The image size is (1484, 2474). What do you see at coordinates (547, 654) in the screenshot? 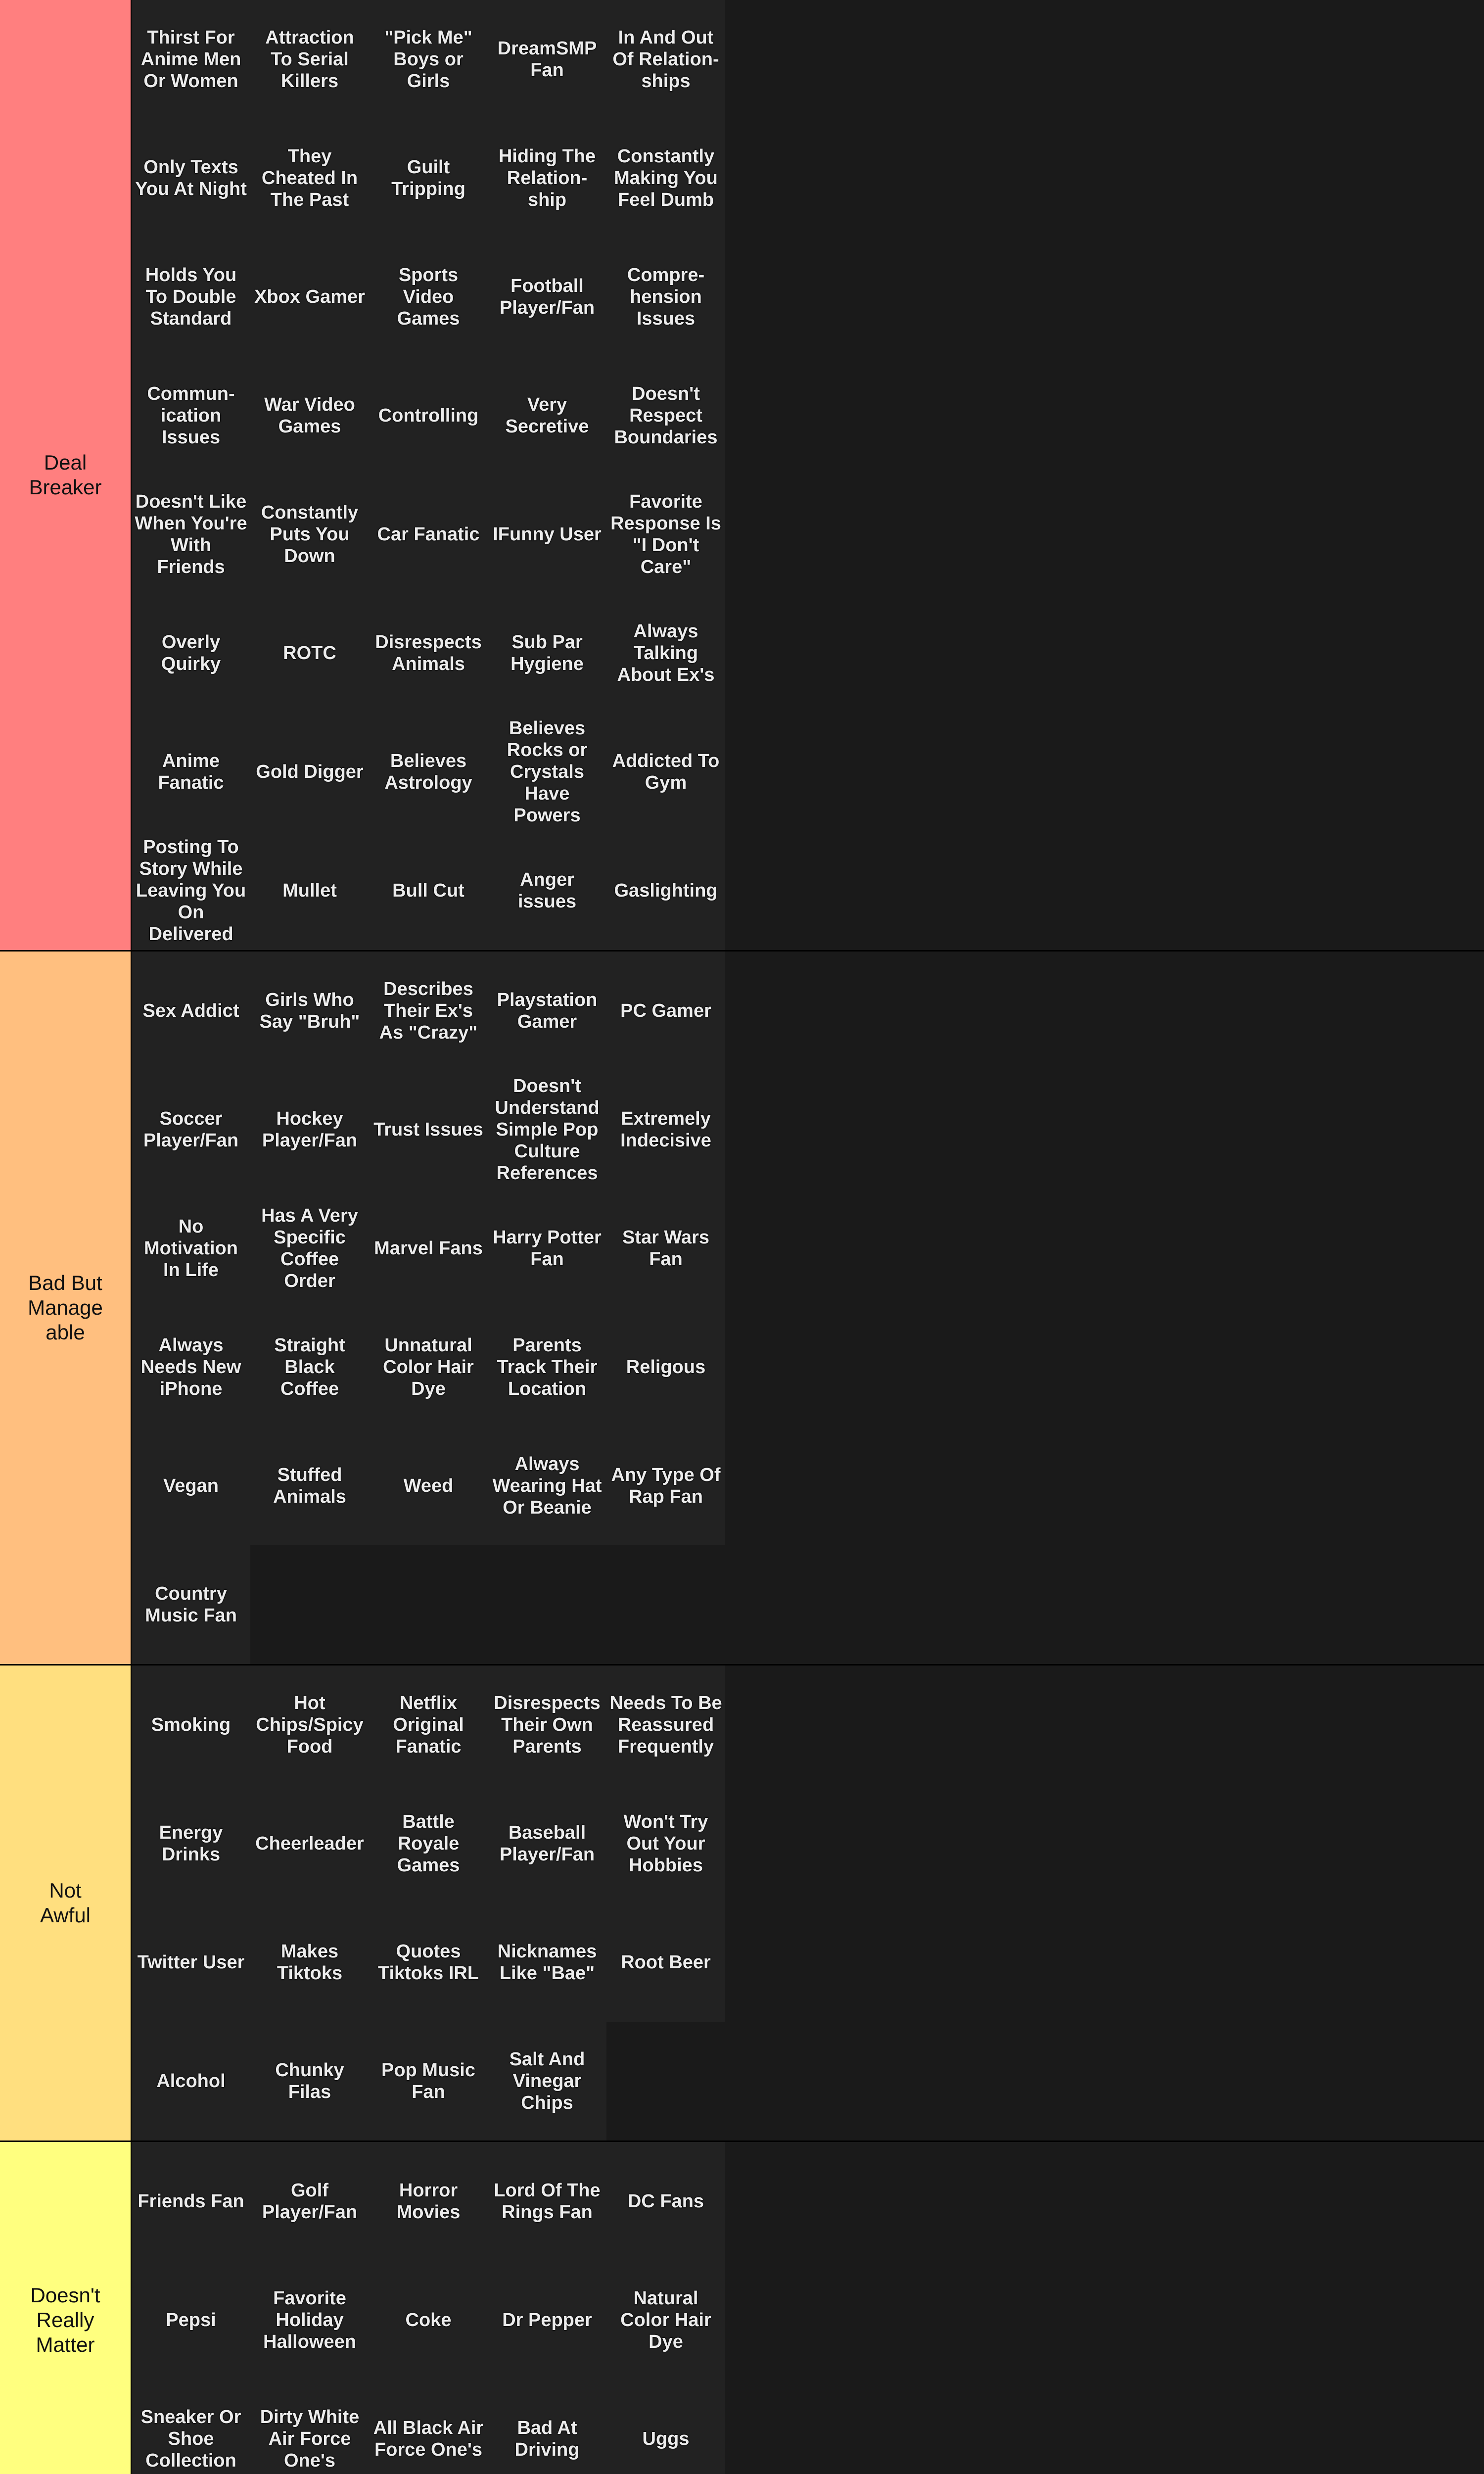
I see `tier-item: Sub Par Hygiene` at bounding box center [547, 654].